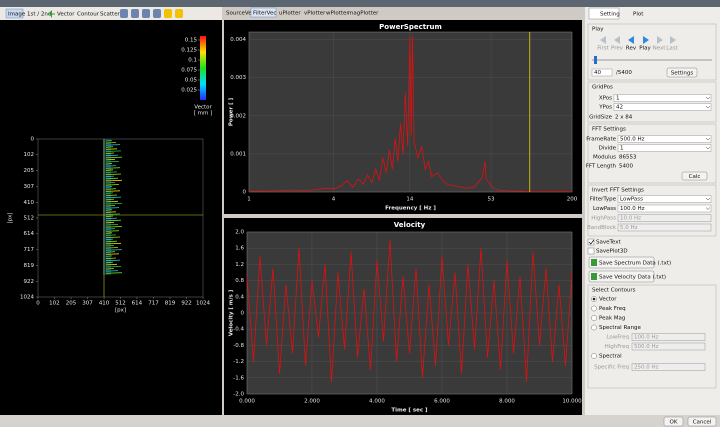 This screenshot has height=427, width=720. I want to click on calc-button-label: Calc, so click(695, 177).